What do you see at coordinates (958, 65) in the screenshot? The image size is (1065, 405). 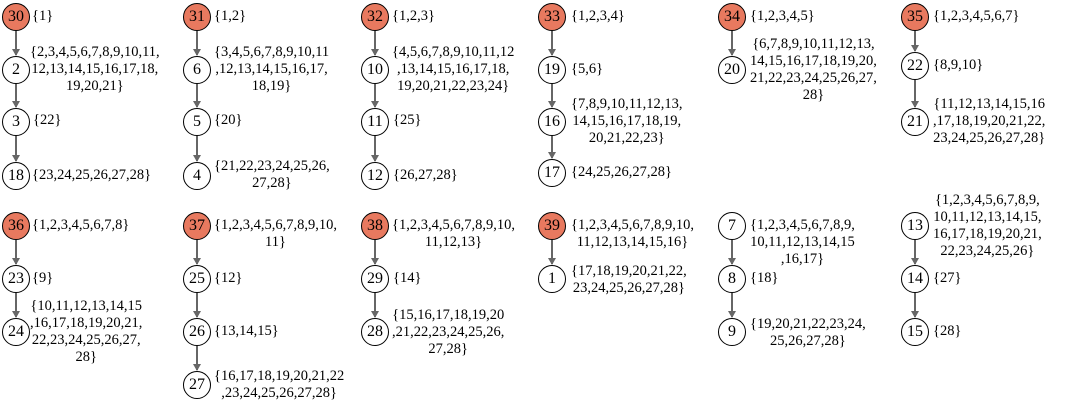 I see `node-set-label-22: {8,9,10}` at bounding box center [958, 65].